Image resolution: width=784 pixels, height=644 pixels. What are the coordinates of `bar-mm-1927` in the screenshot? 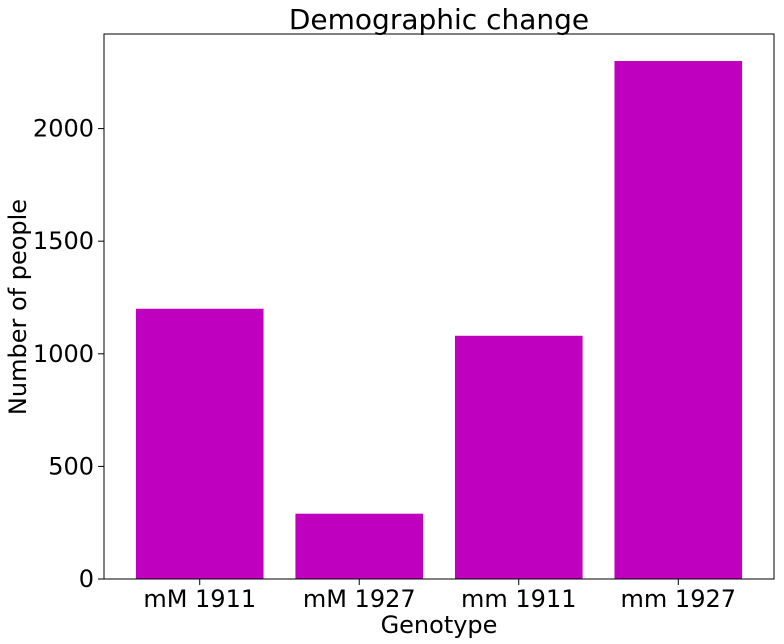 It's located at (678, 320).